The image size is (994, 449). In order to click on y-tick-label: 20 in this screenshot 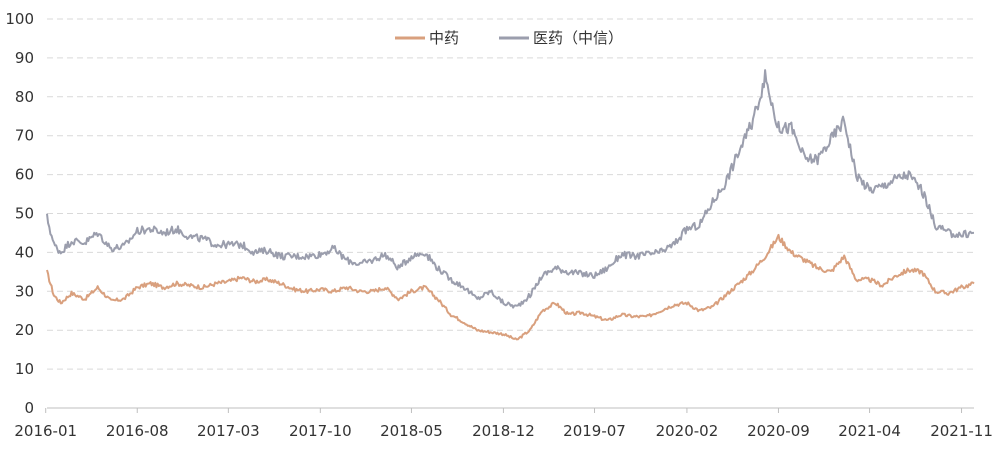, I will do `click(24, 330)`.